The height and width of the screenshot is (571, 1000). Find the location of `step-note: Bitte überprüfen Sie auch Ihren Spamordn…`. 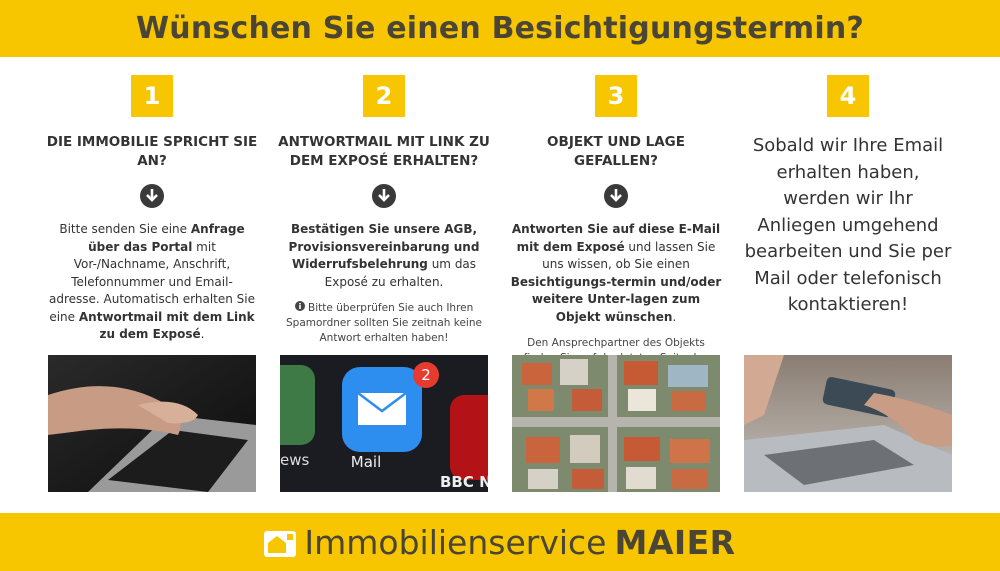

step-note: Bitte überprüfen Sie auch Ihren Spamordn… is located at coordinates (384, 323).